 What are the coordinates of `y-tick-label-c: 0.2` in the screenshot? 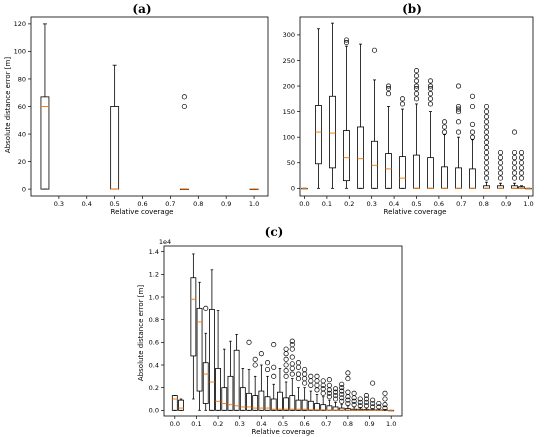 It's located at (154, 388).